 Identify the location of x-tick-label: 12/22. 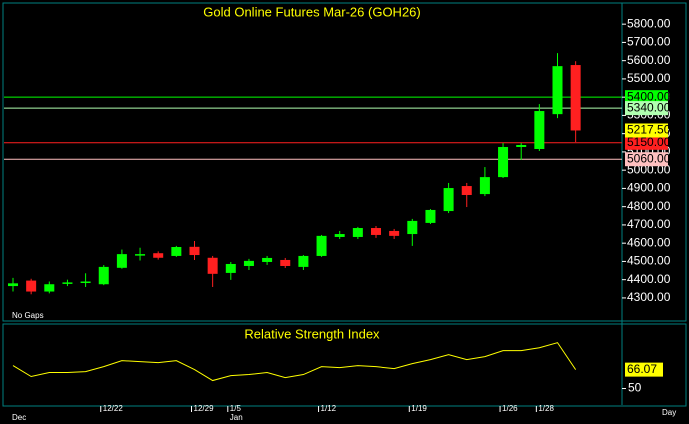
(113, 408).